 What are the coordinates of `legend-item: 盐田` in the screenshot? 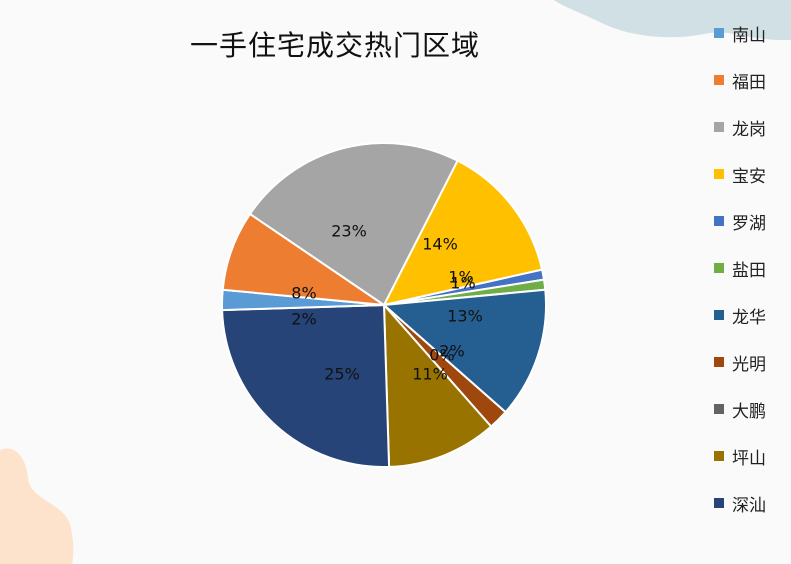 It's located at (737, 269).